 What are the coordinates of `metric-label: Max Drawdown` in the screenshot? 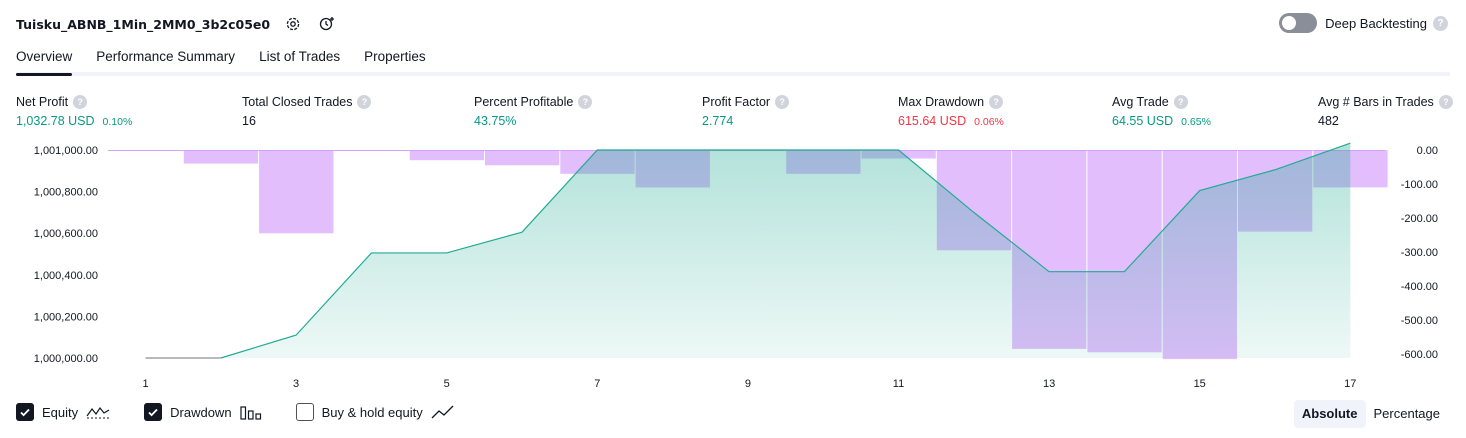 It's located at (941, 102).